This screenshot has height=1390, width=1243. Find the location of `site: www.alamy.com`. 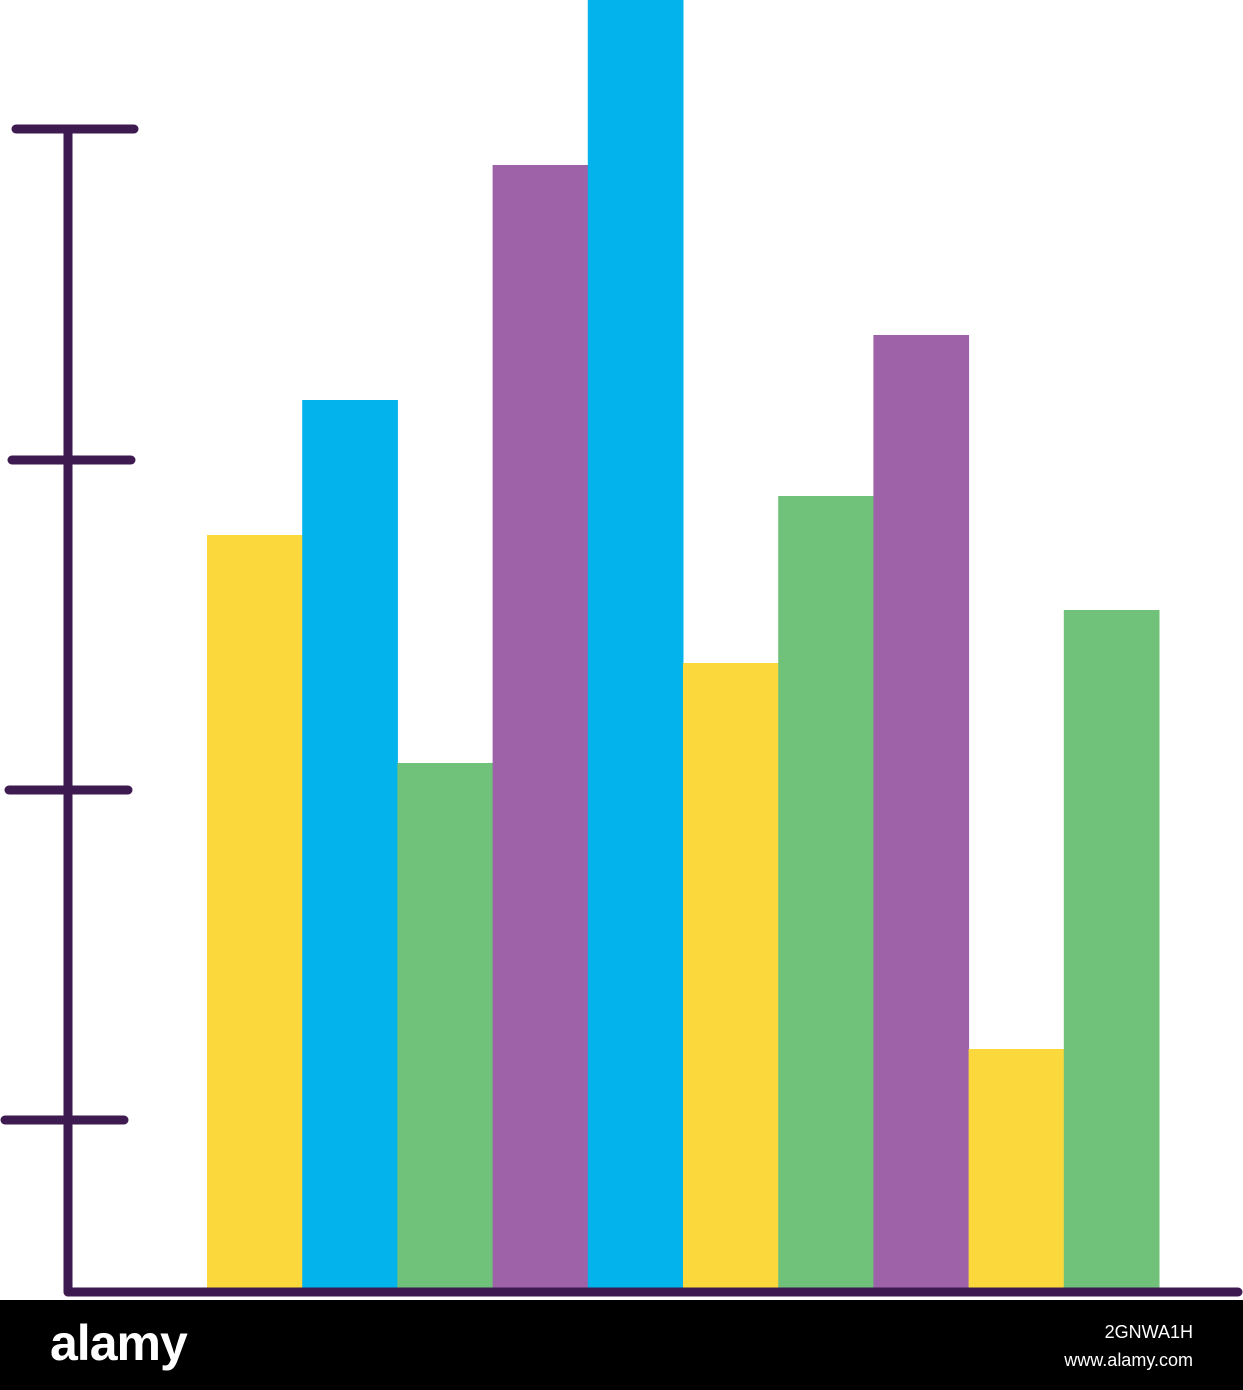

site: www.alamy.com is located at coordinates (1128, 1360).